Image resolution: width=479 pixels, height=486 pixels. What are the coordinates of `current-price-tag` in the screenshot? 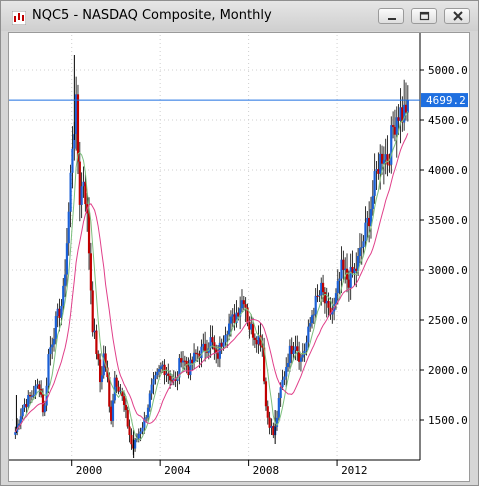 It's located at (444, 100).